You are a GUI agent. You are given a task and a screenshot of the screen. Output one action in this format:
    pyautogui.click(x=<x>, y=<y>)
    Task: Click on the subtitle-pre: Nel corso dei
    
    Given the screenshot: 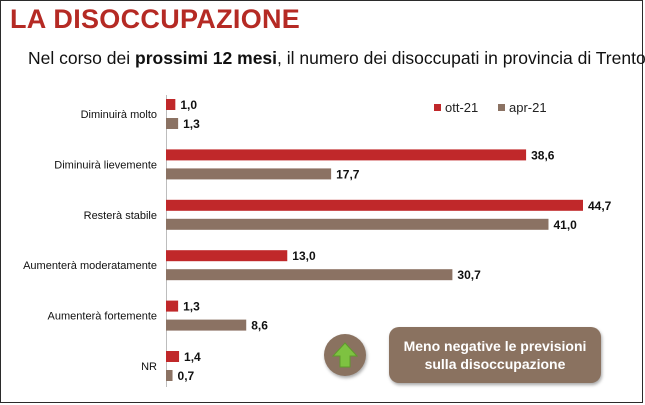 What is the action you would take?
    pyautogui.click(x=81, y=58)
    